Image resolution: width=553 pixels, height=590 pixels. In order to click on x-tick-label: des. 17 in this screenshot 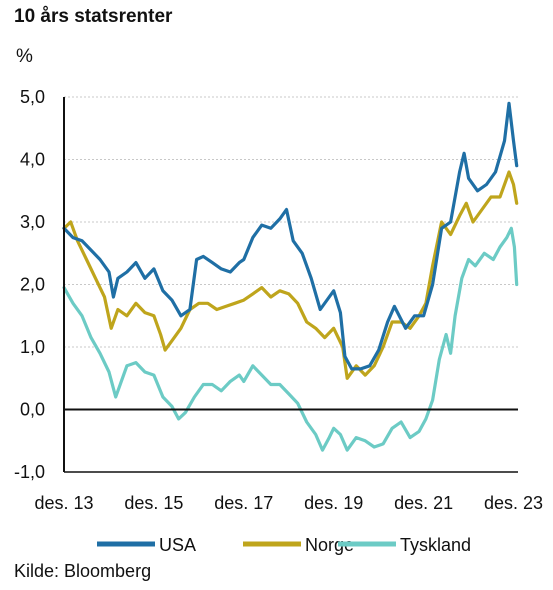, I will do `click(243, 503)`.